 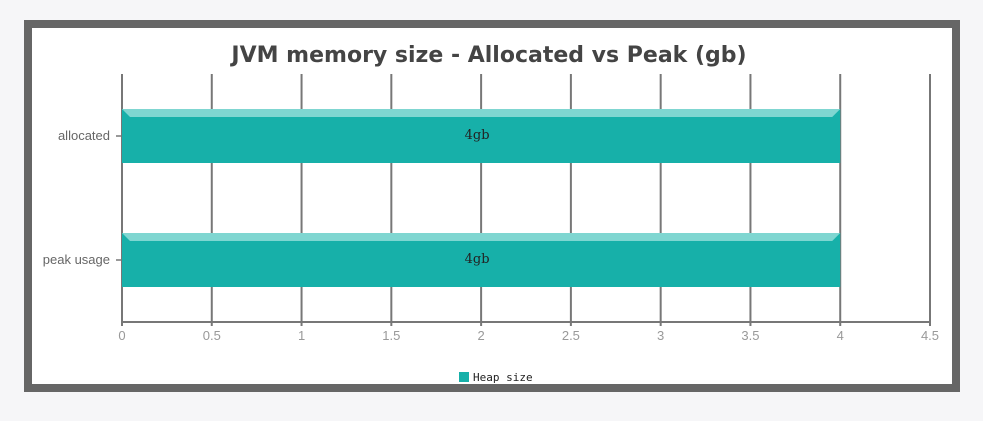 I want to click on bar-peak-usage, so click(x=481, y=260).